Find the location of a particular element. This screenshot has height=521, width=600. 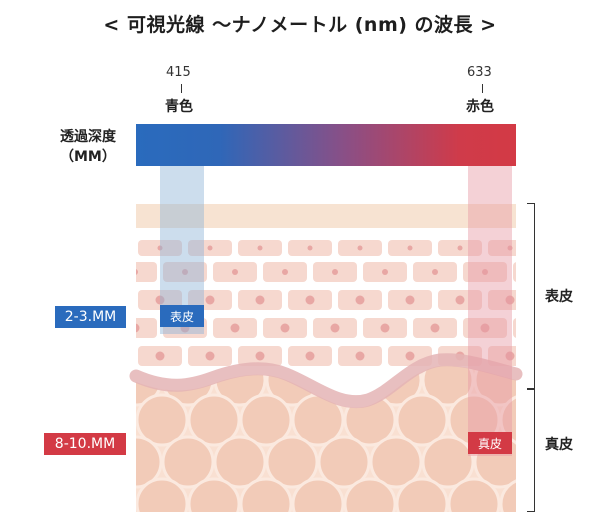

beam-badge-epidermis-text: 表皮 is located at coordinates (181, 316).